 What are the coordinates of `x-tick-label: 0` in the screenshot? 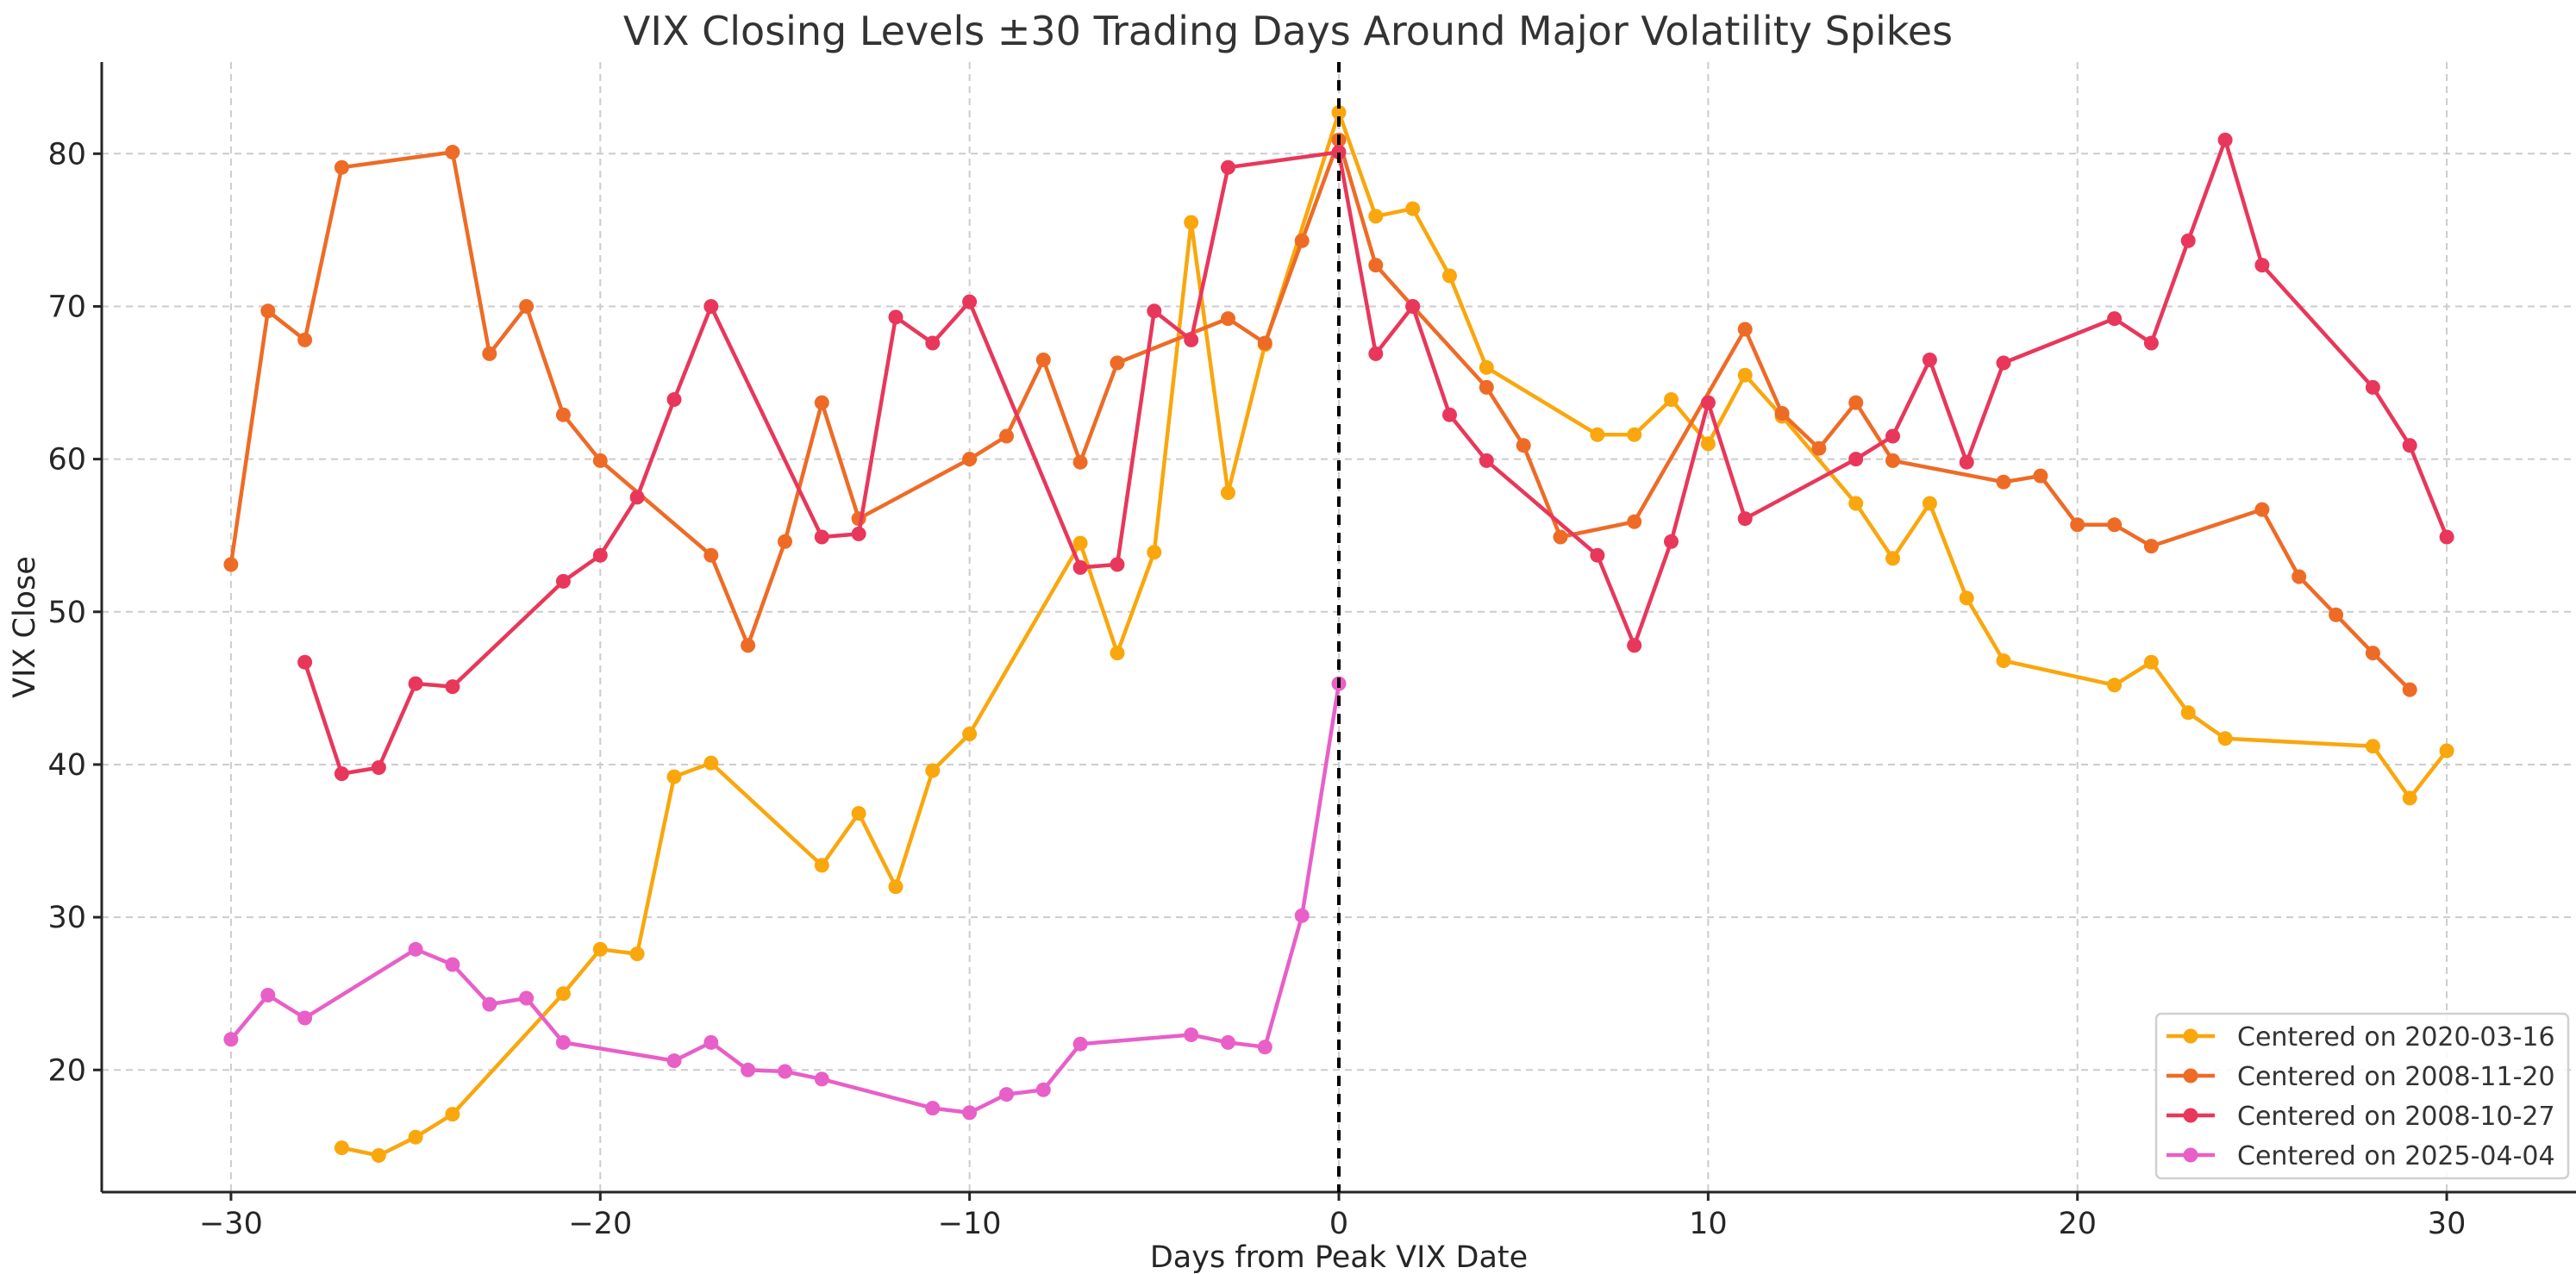 It's located at (1338, 1224).